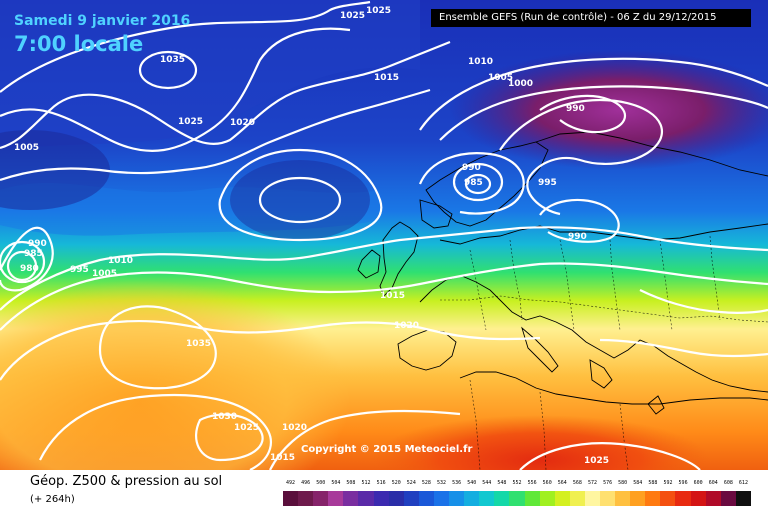 The image size is (768, 512). Describe the element at coordinates (300, 200) in the screenshot. I see `mid-low-core` at that location.